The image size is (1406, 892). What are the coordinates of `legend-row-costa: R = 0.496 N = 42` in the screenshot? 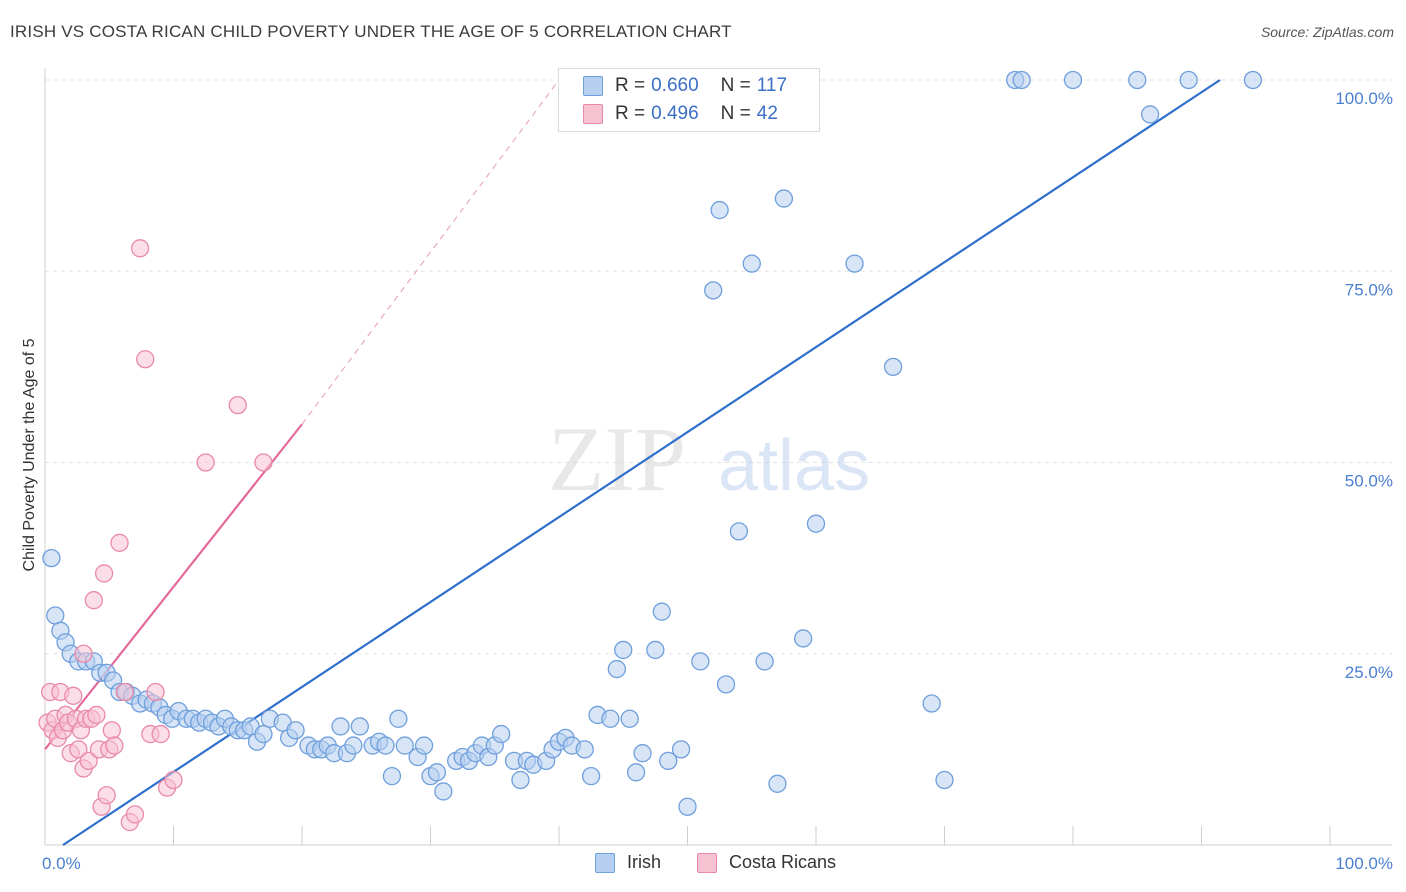 It's located at (680, 114).